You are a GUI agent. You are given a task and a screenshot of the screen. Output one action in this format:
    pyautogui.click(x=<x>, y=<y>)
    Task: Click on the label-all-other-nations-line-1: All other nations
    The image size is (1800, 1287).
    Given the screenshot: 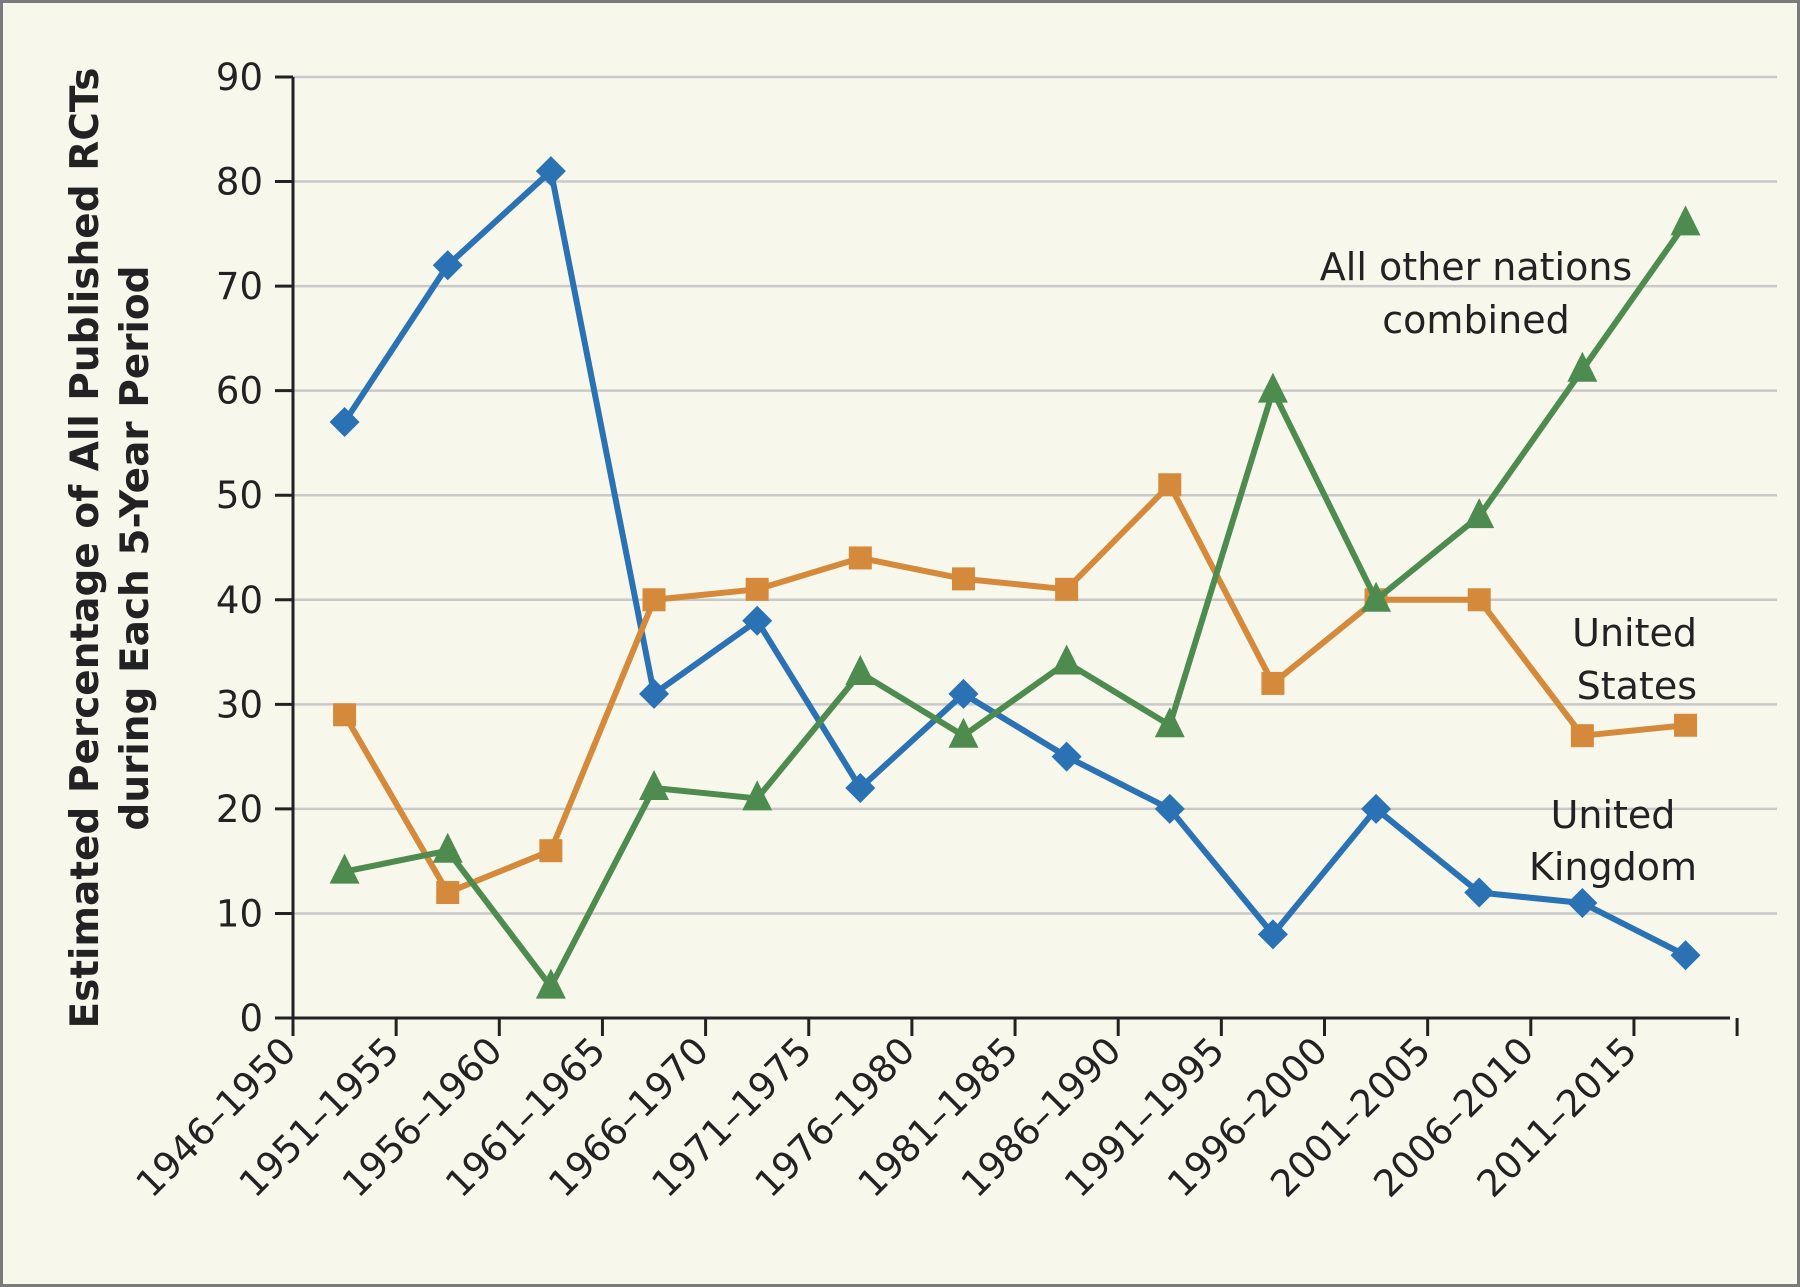 What is the action you would take?
    pyautogui.click(x=1476, y=267)
    